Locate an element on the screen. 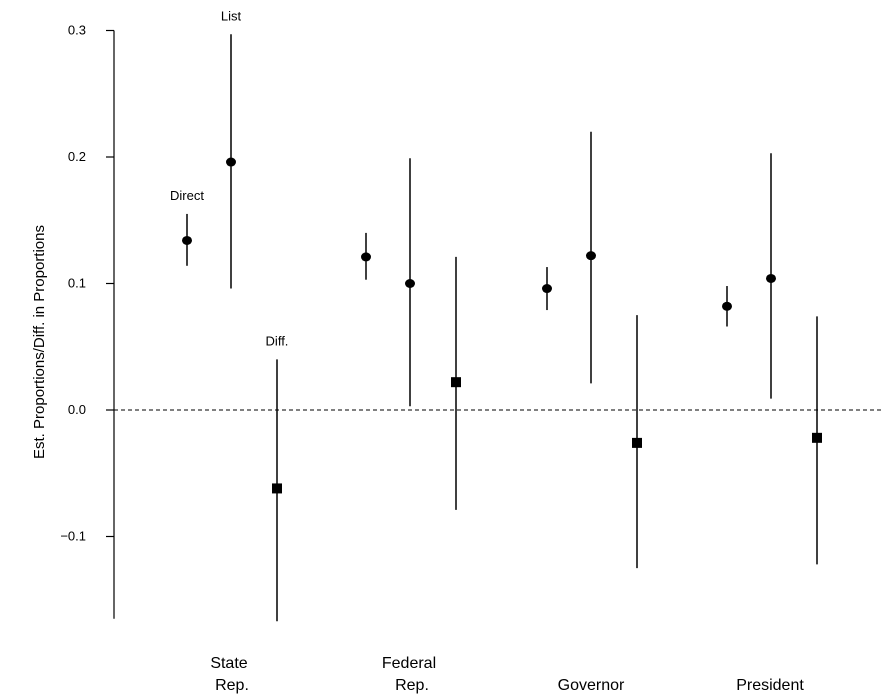 The image size is (884, 695). y-tick-label: 0.2 is located at coordinates (77, 156).